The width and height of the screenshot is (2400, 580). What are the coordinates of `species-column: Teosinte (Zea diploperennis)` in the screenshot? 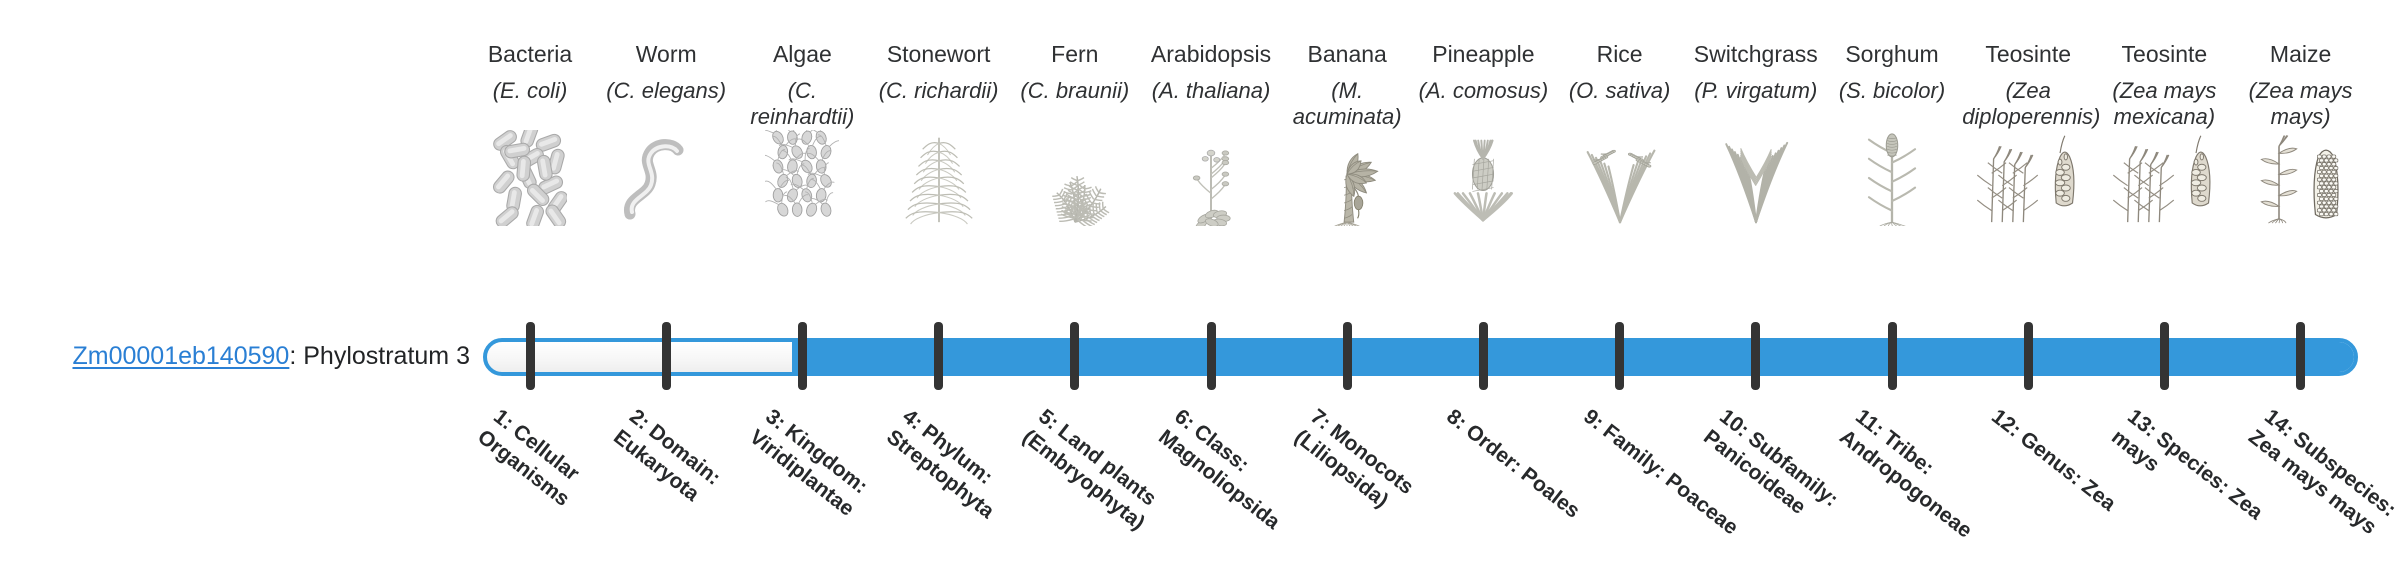 It's located at (2031, 133).